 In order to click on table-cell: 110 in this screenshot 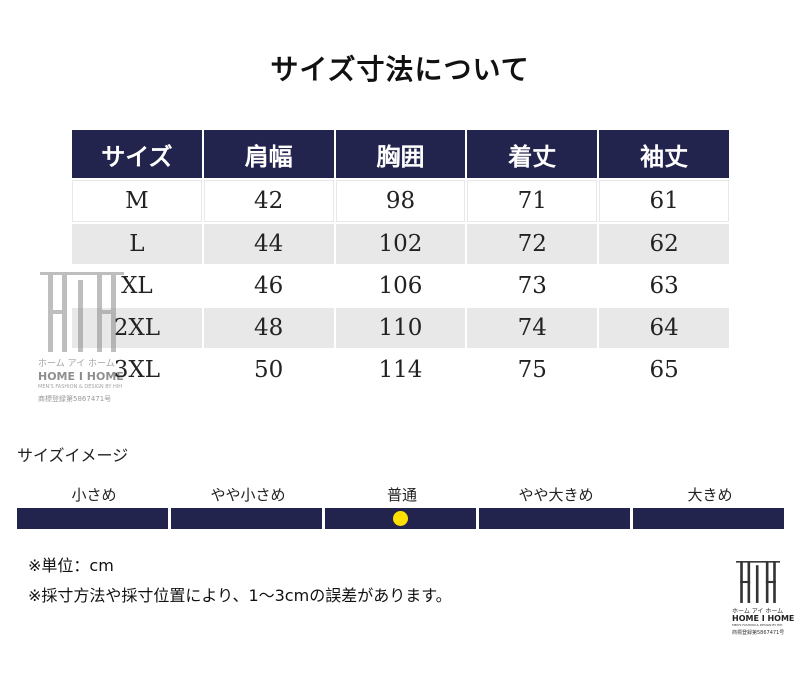, I will do `click(400, 328)`.